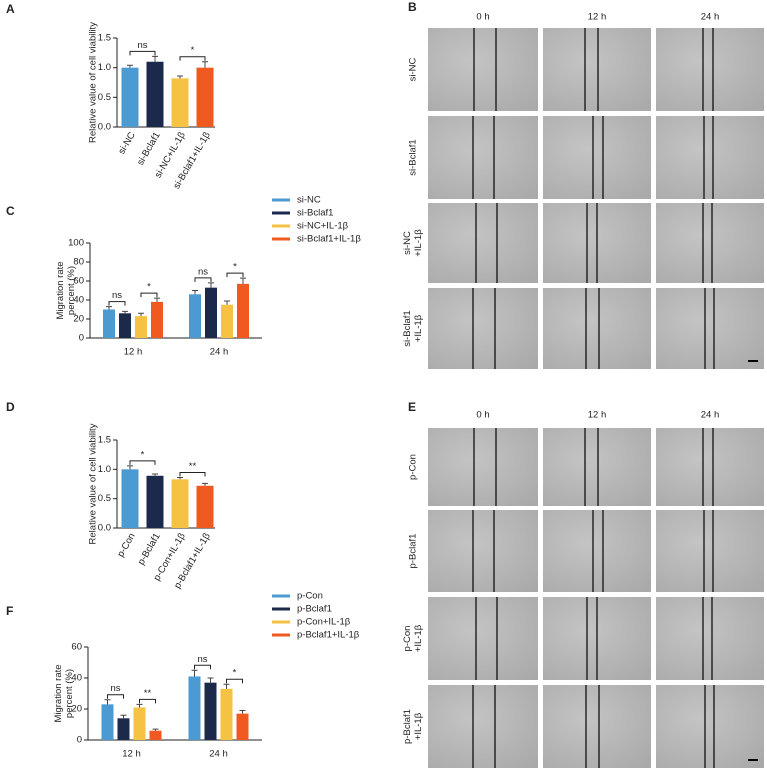 This screenshot has height=776, width=767. What do you see at coordinates (76, 647) in the screenshot?
I see `y-tick-label: 60` at bounding box center [76, 647].